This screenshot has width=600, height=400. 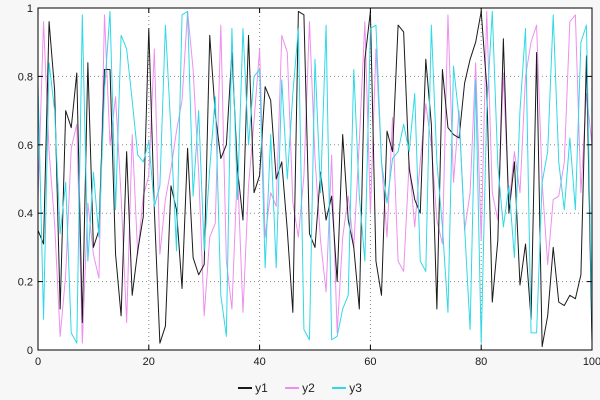 I want to click on legend-label-y2: y2, so click(x=308, y=388).